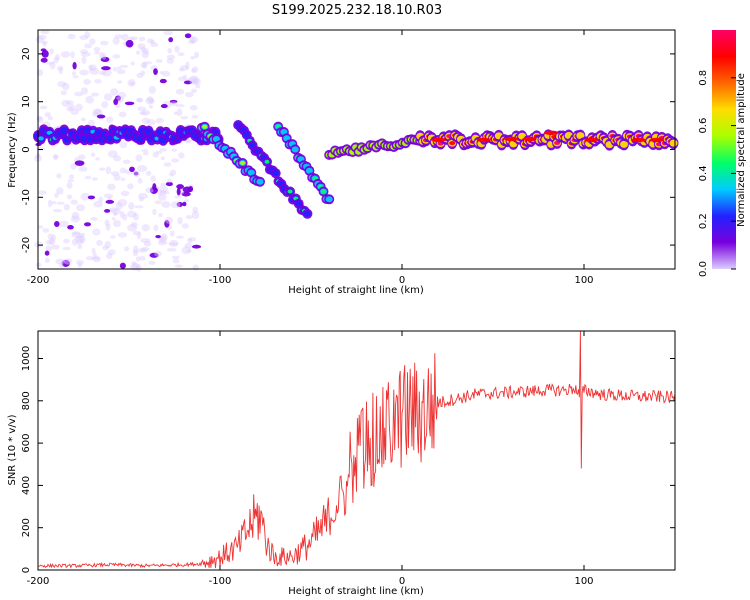 This screenshot has width=750, height=600. I want to click on heat-cell-carrier-peak, so click(638, 140).